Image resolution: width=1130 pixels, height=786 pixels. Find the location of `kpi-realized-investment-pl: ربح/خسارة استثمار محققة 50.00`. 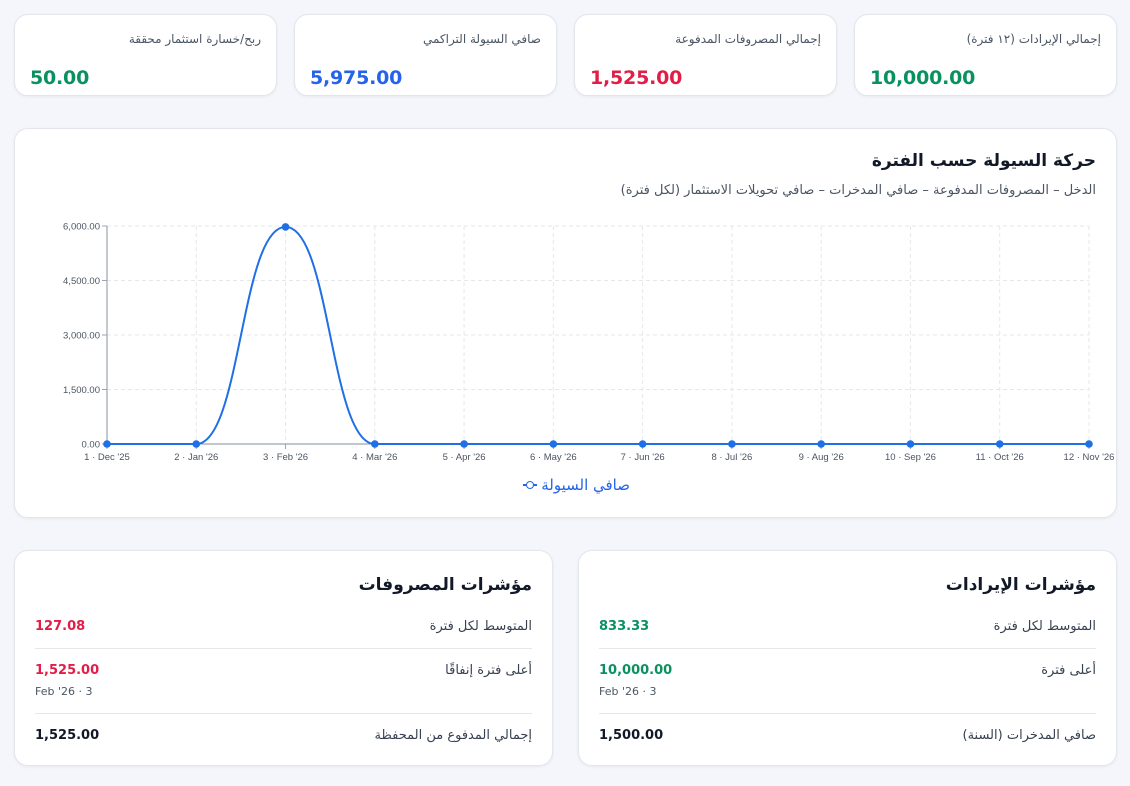

kpi-realized-investment-pl: ربح/خسارة استثمار محققة 50.00 is located at coordinates (145, 55).